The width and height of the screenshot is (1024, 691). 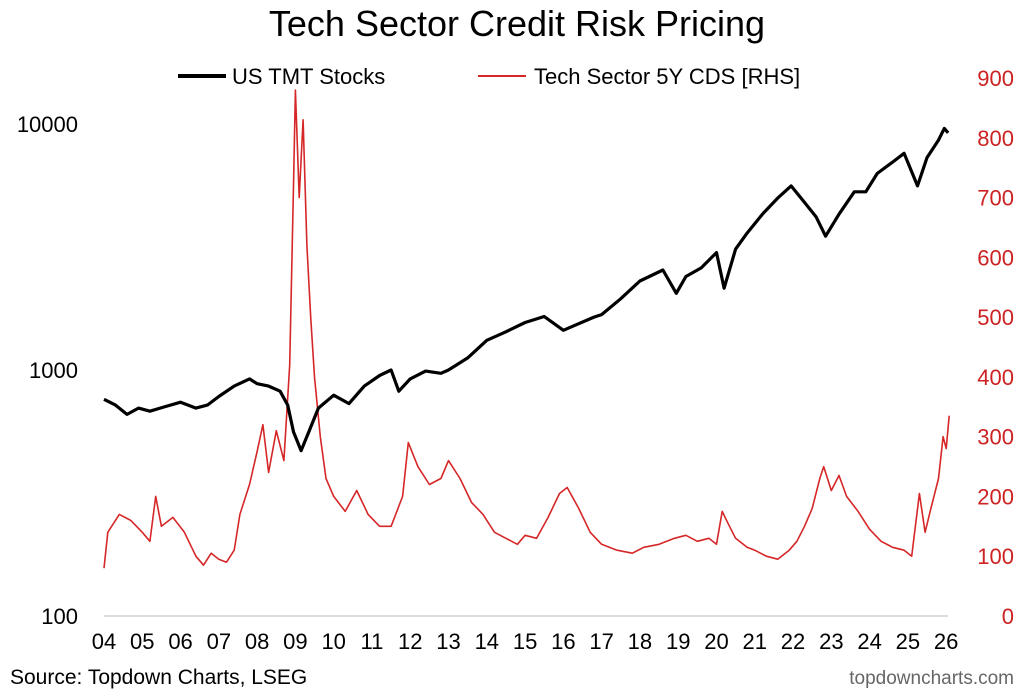 I want to click on x-tick-label: 05, so click(x=142, y=641).